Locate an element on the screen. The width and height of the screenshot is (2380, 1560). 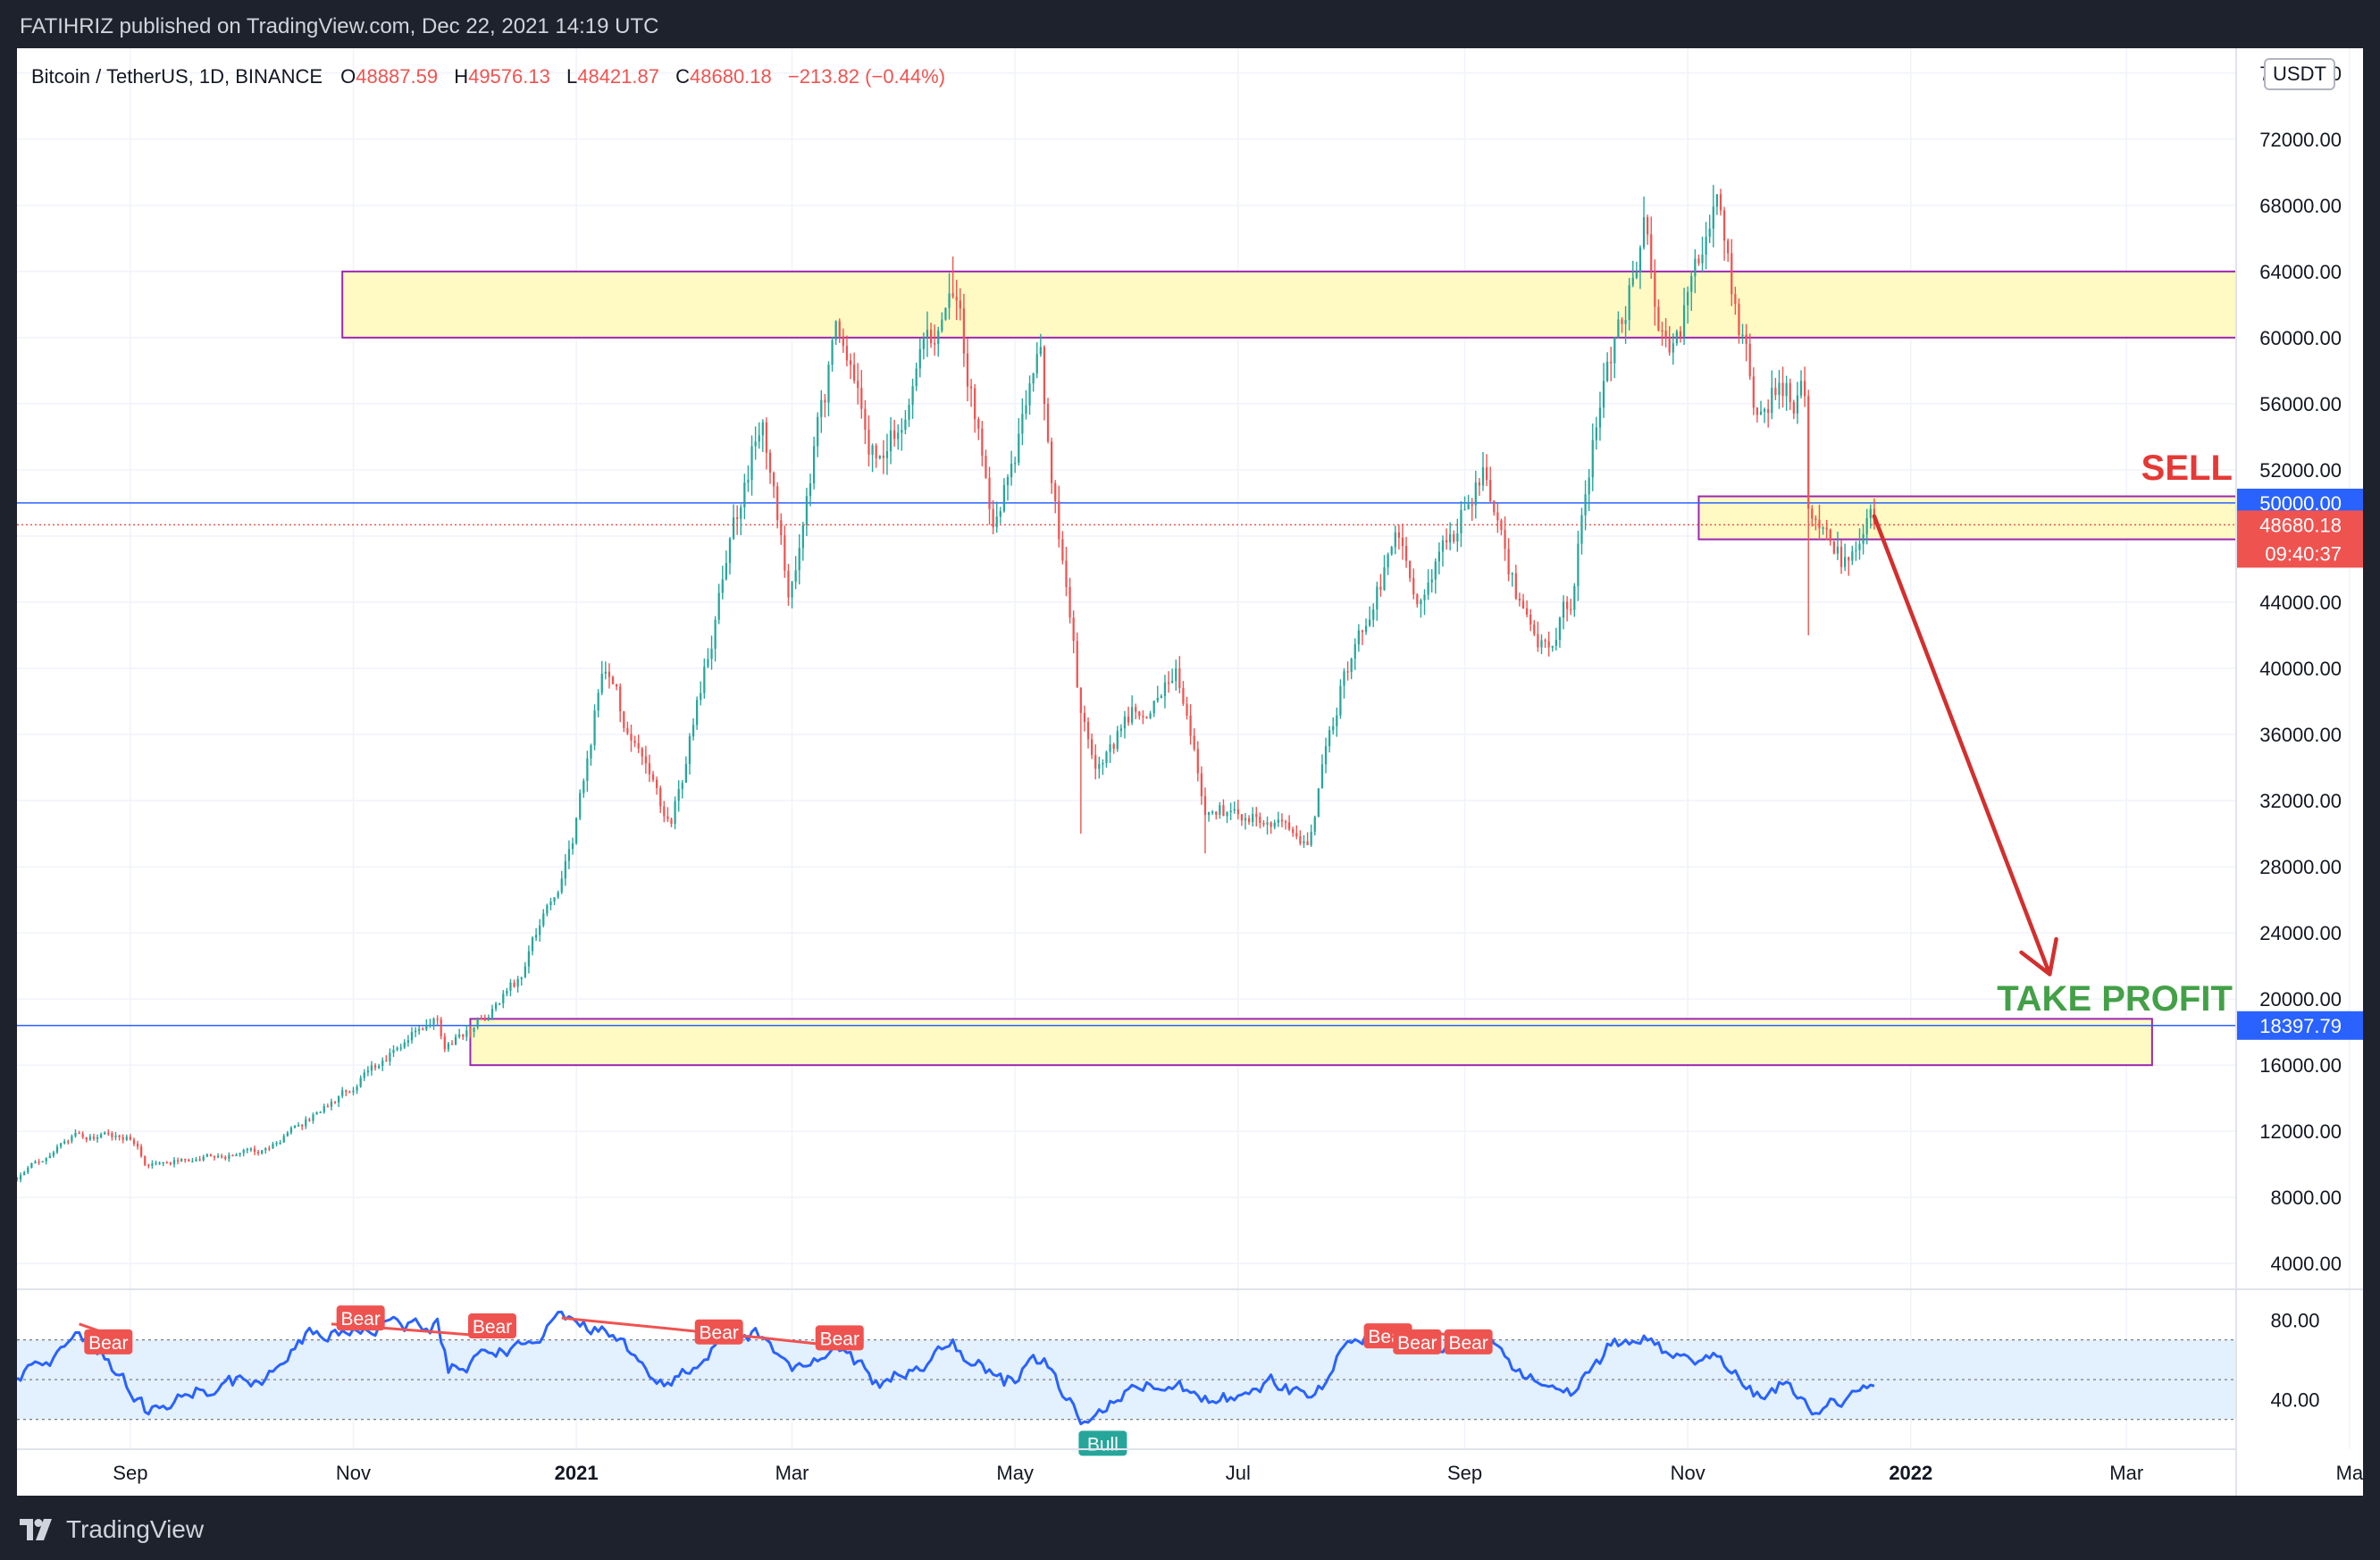
currency-button: USDT is located at coordinates (2299, 74).